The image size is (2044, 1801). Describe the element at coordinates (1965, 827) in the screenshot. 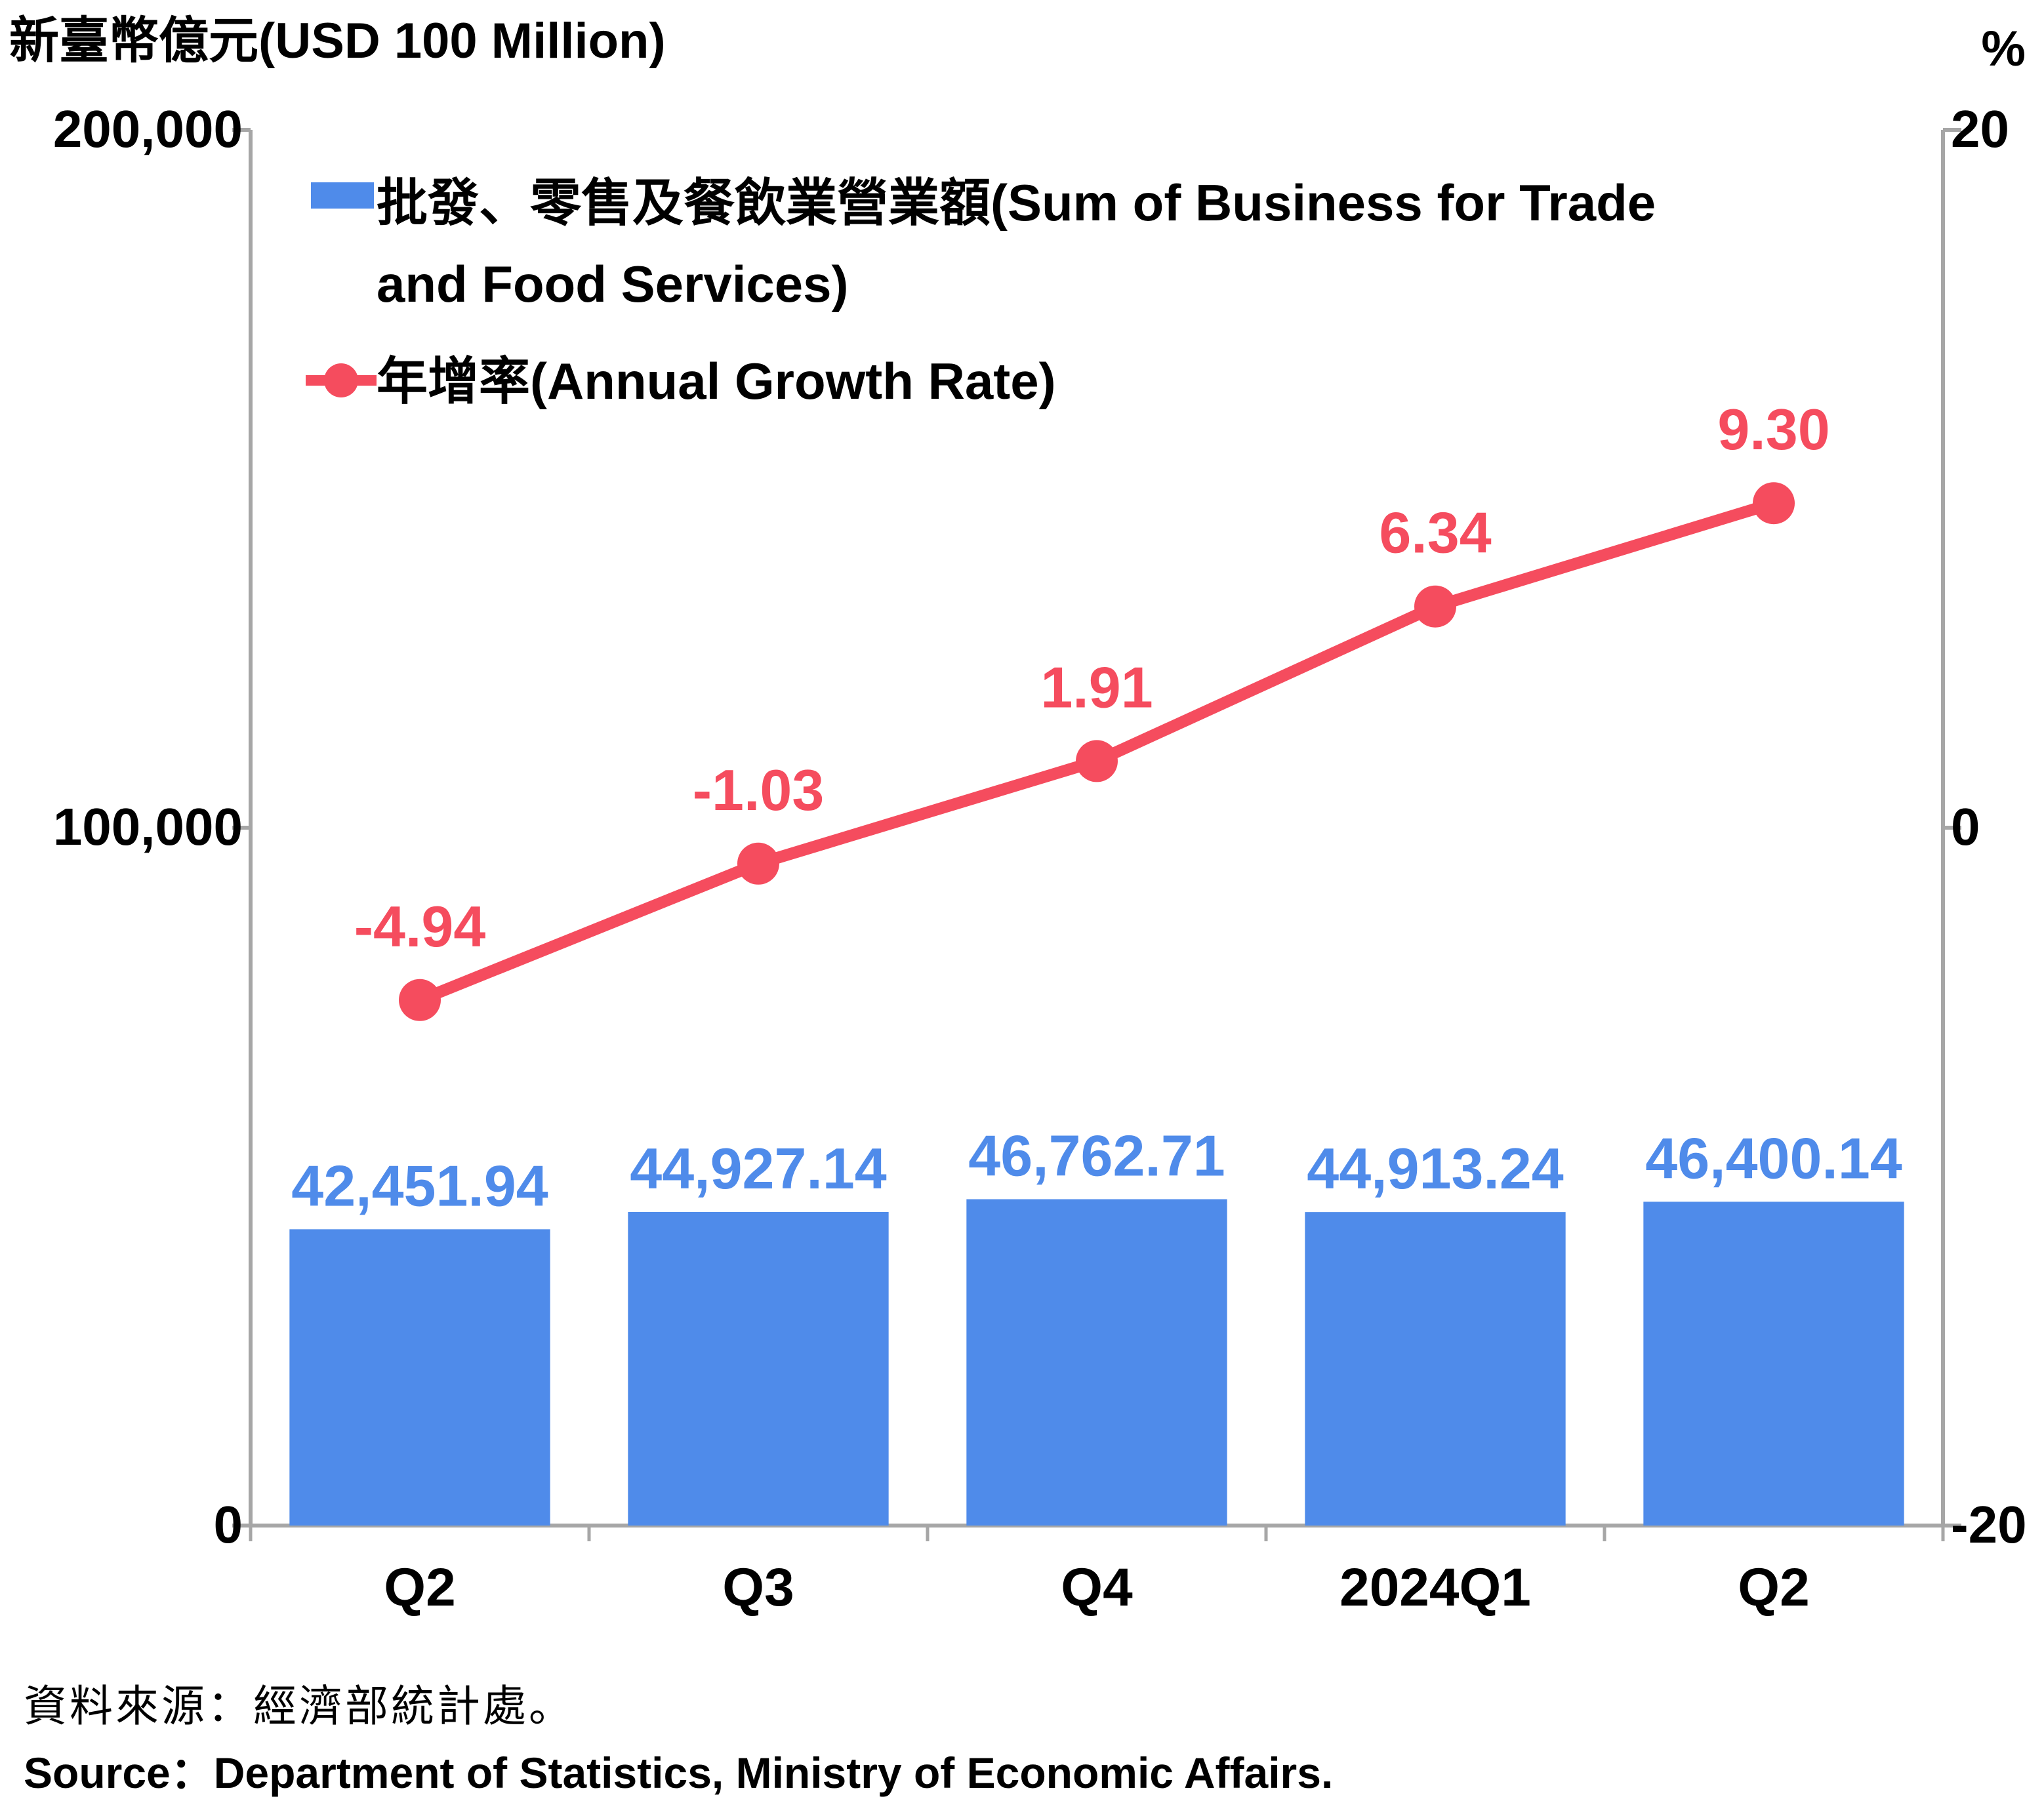

I see `y-right-tick-label: 0` at that location.